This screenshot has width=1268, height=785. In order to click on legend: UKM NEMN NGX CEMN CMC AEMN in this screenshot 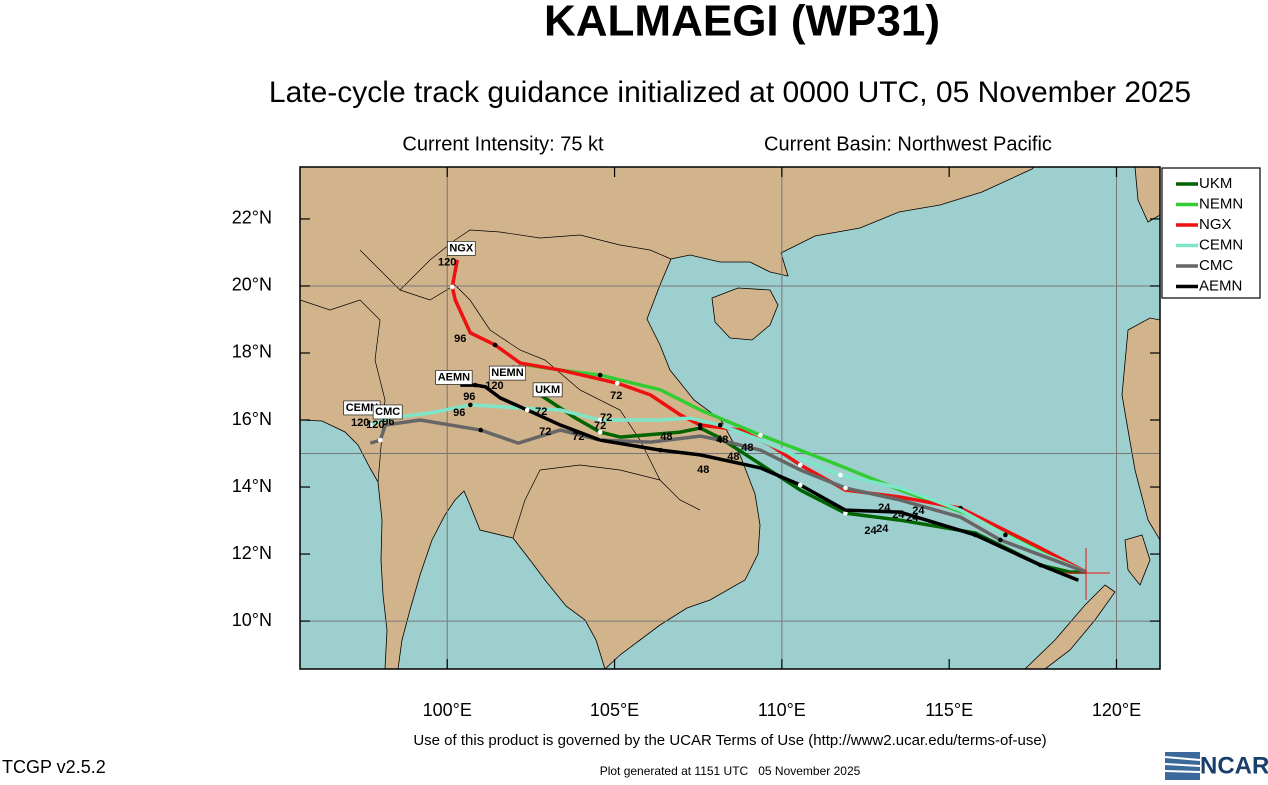, I will do `click(1211, 233)`.